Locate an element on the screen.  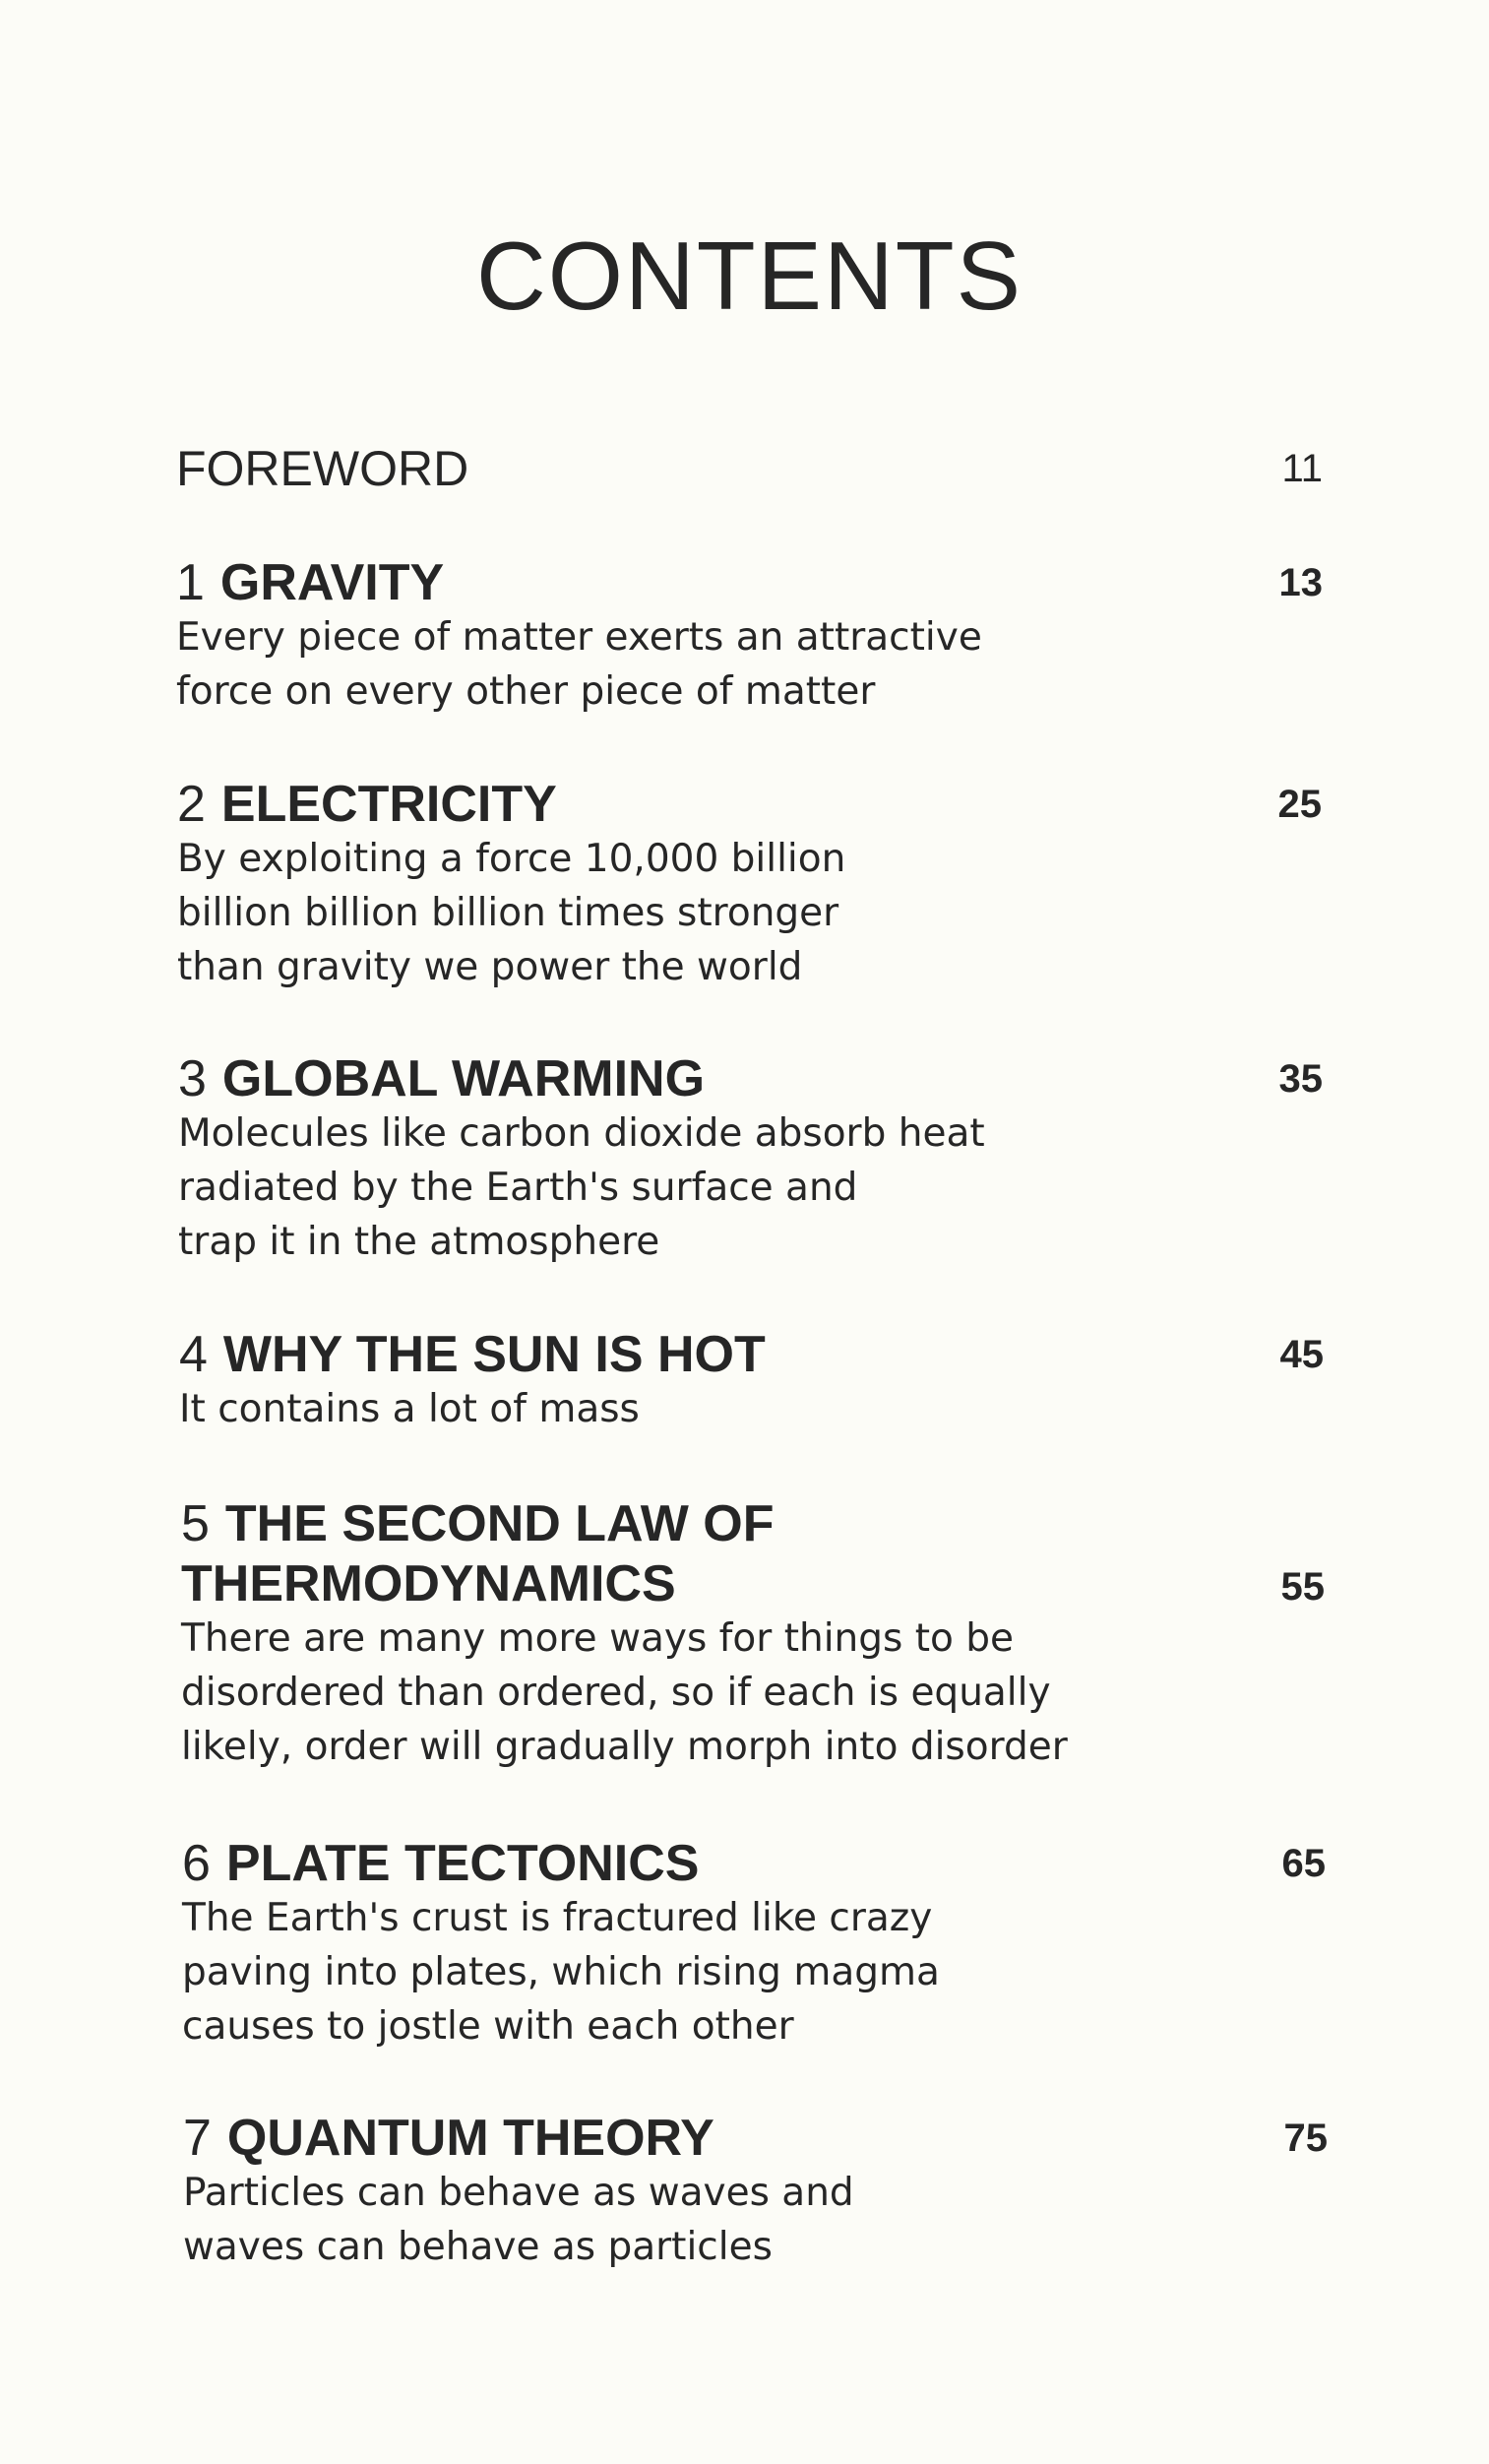
page-number: 11 is located at coordinates (1302, 468).